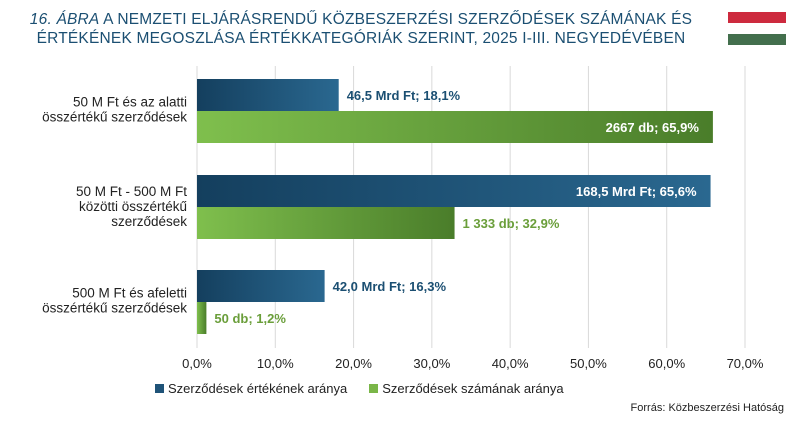 The height and width of the screenshot is (427, 800). What do you see at coordinates (707, 408) in the screenshot?
I see `source-note: Forrás: Közbeszerzési Hatóság` at bounding box center [707, 408].